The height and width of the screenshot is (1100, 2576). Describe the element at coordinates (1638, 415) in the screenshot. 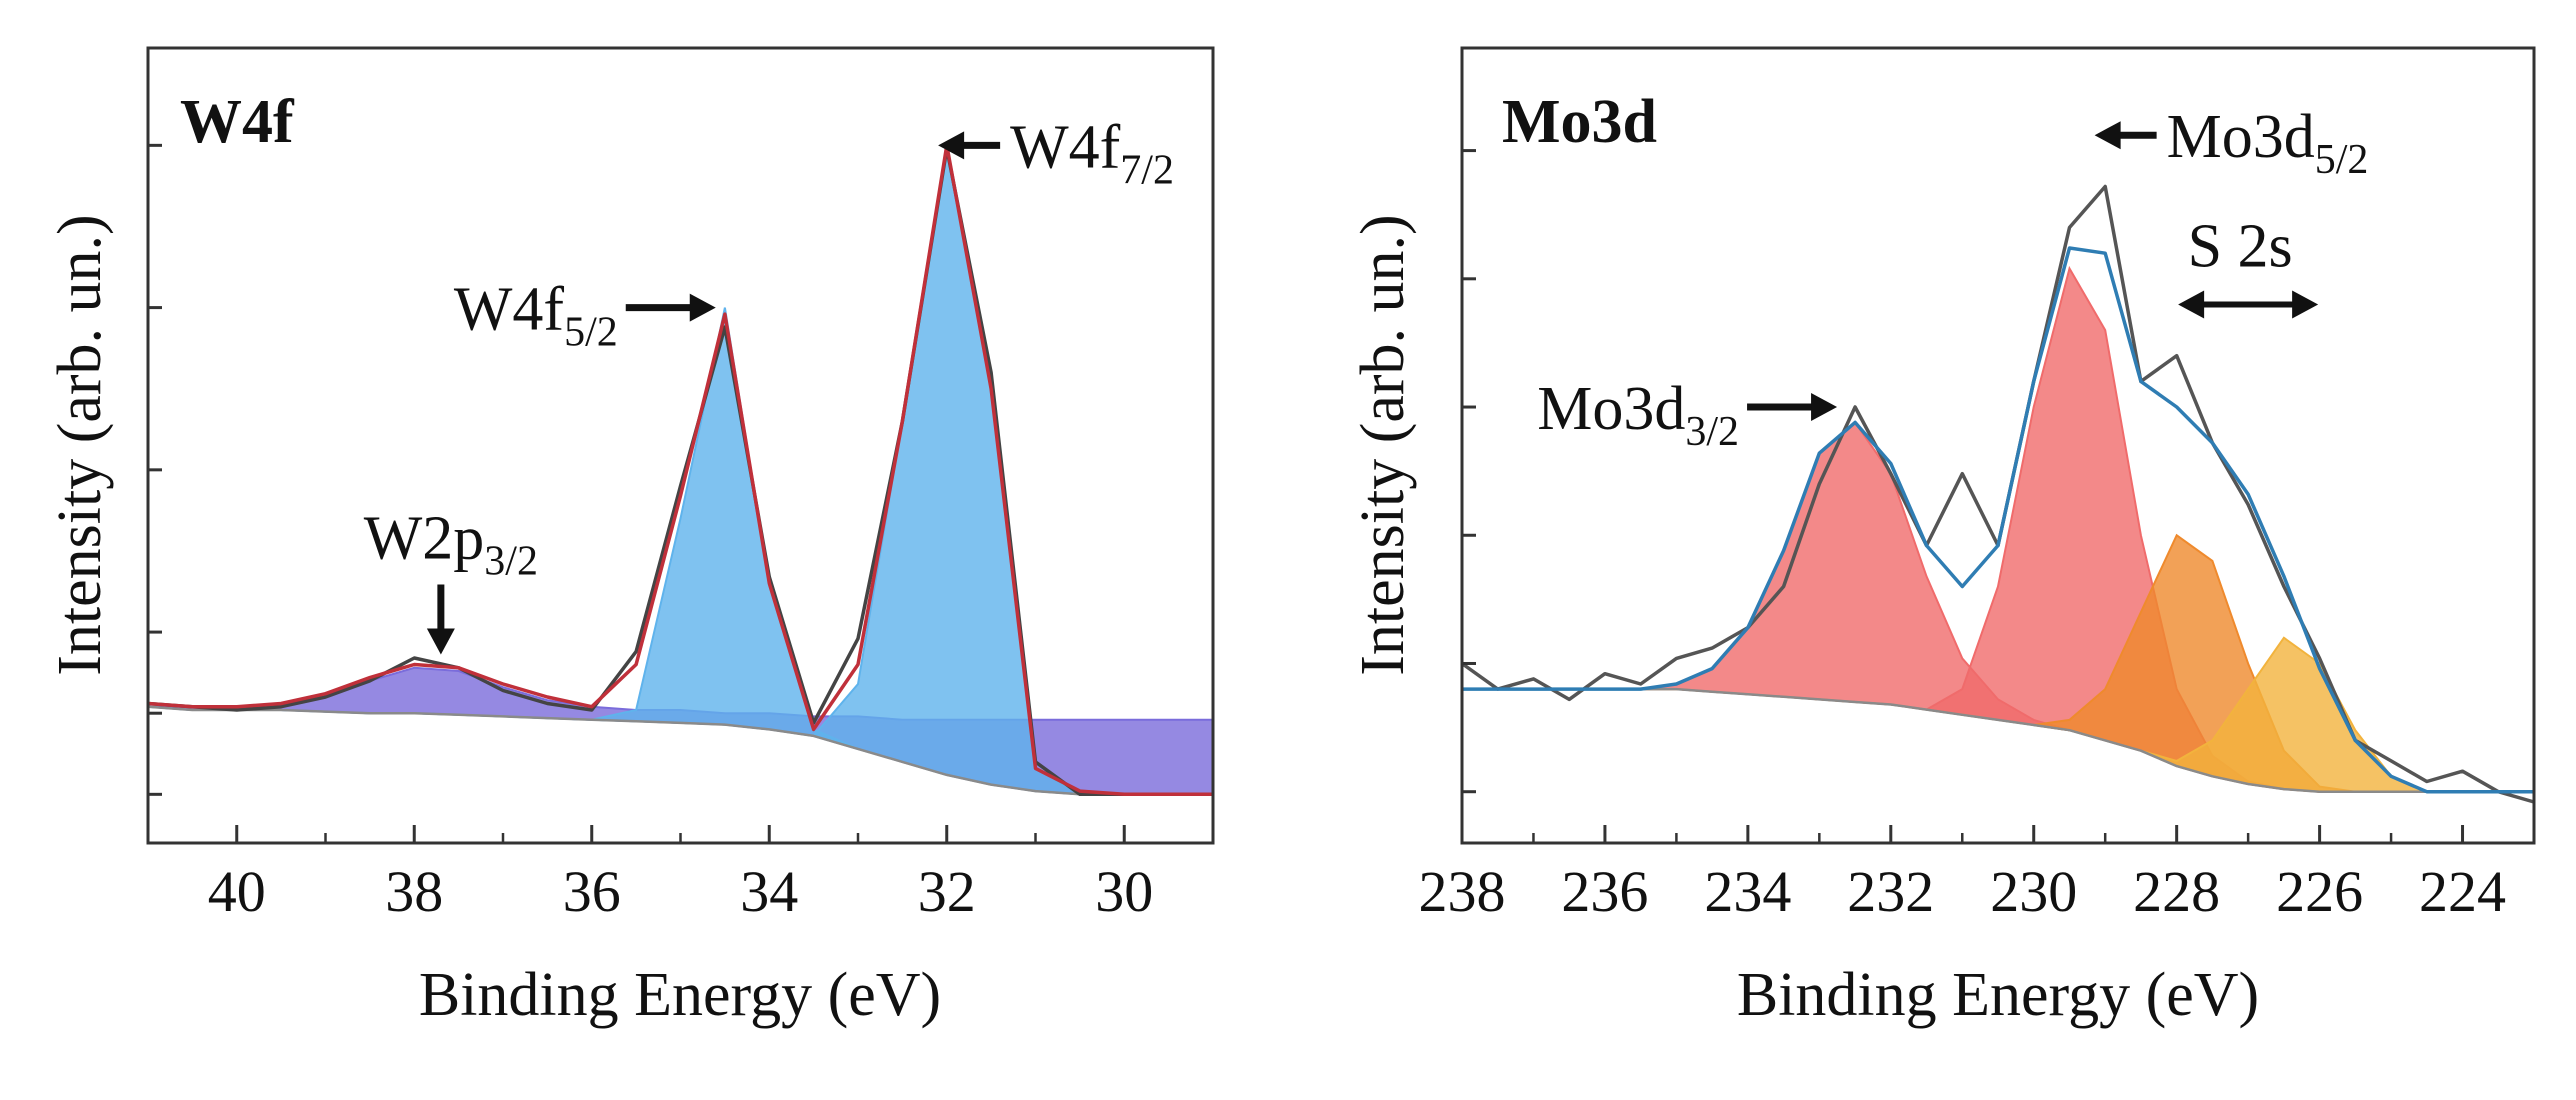

I see `annotation-label: Mo3d3/2` at that location.